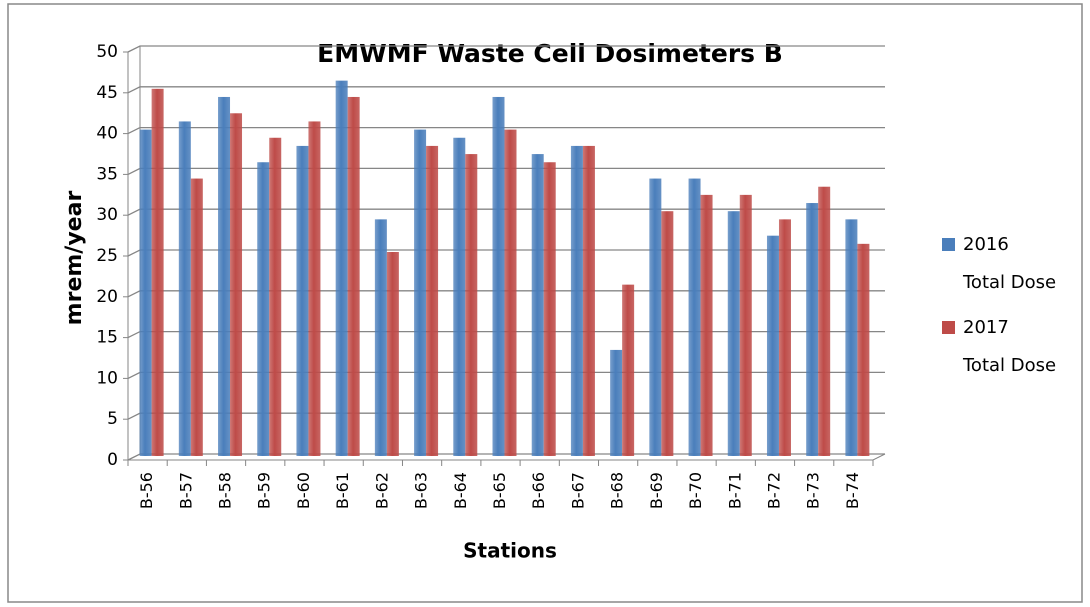 This screenshot has height=607, width=1090. What do you see at coordinates (342, 490) in the screenshot?
I see `x-tick-label: B-61` at bounding box center [342, 490].